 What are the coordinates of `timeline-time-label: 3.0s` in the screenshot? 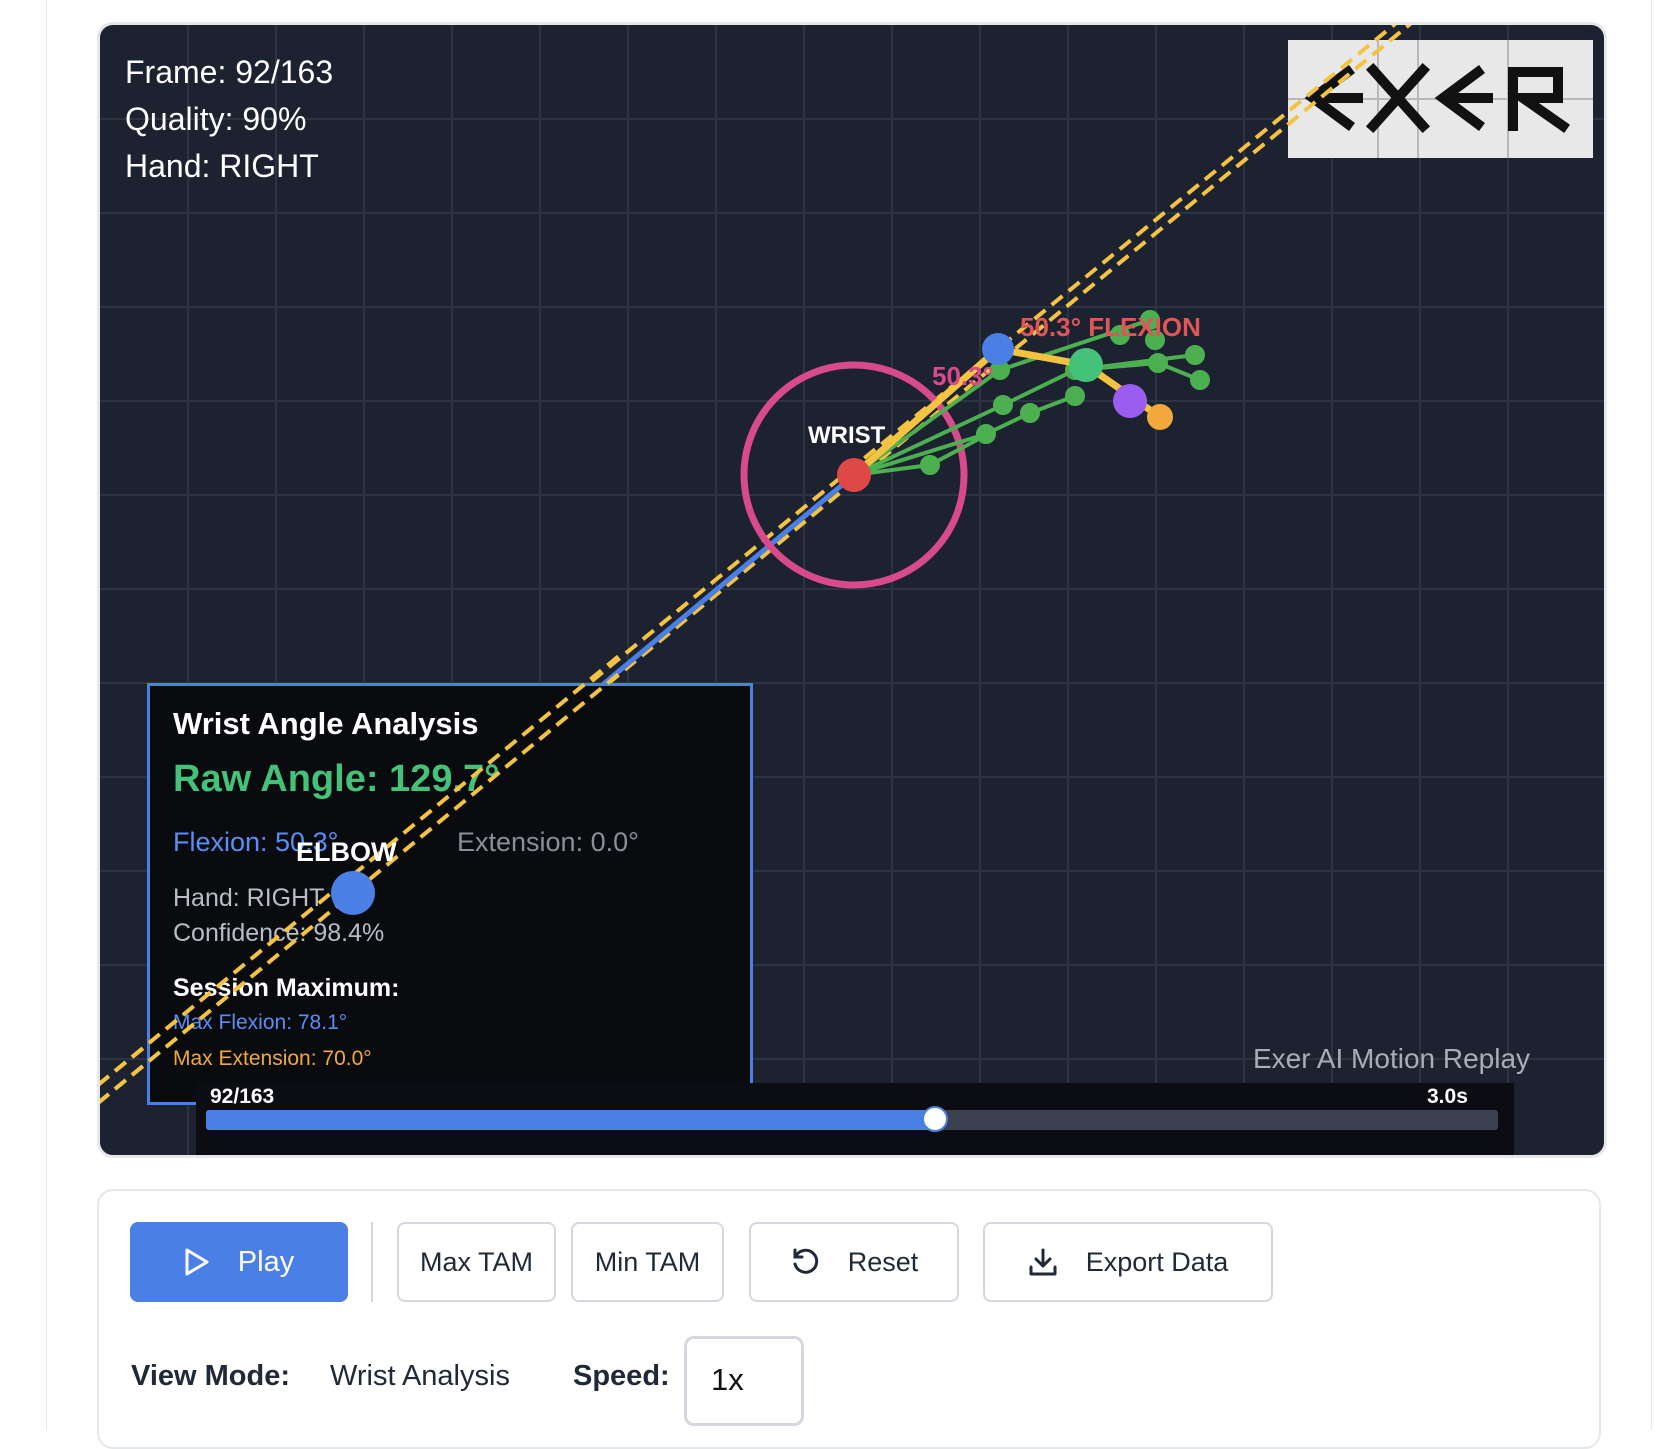 It's located at (1447, 1096).